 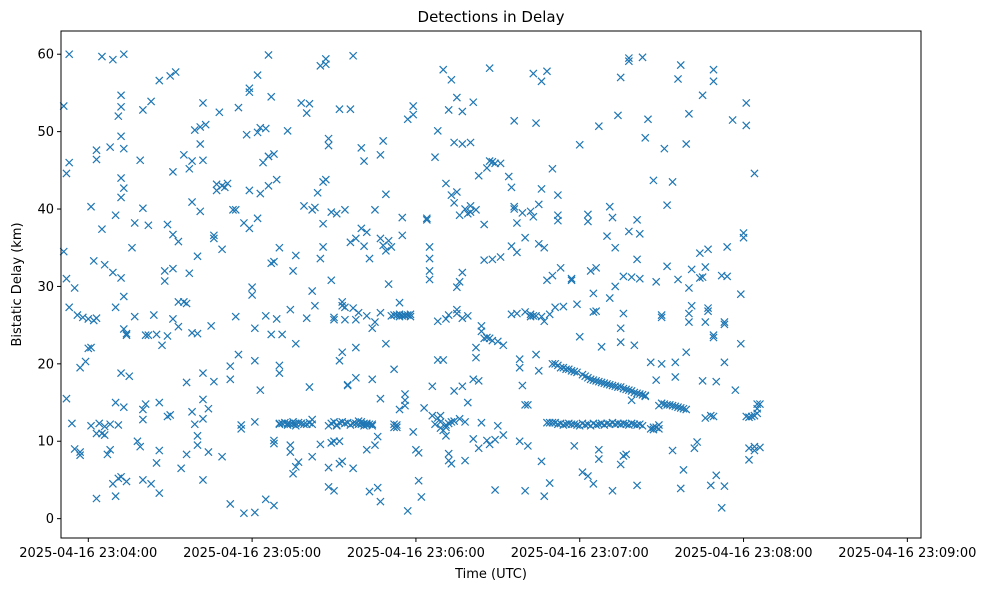 What do you see at coordinates (252, 553) in the screenshot?
I see `x-tick-label: 2025-04-16 23:05:00` at bounding box center [252, 553].